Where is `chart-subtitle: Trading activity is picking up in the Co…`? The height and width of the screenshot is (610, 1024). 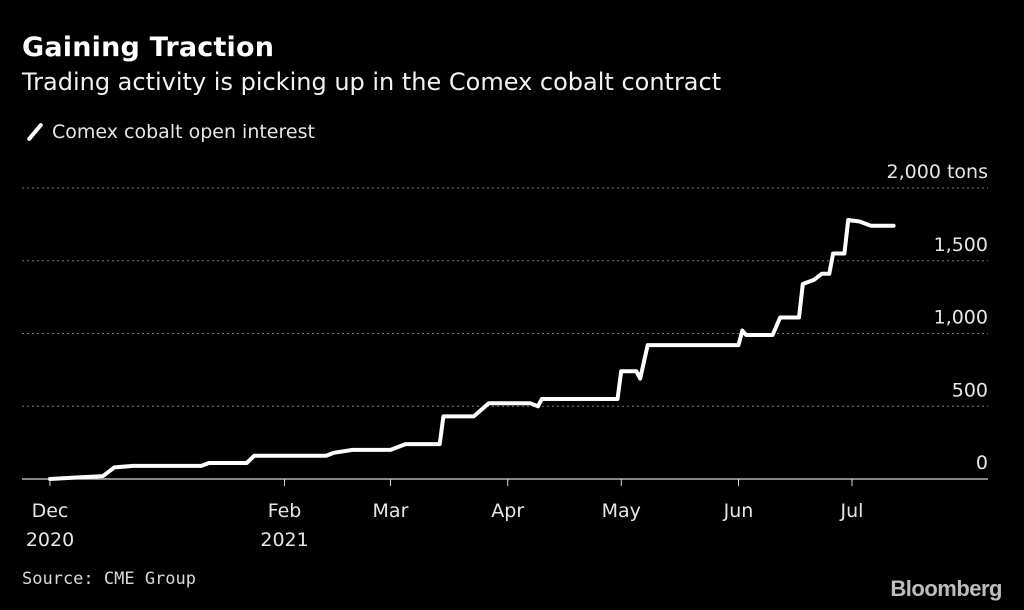
chart-subtitle: Trading activity is picking up in the Co… is located at coordinates (372, 82).